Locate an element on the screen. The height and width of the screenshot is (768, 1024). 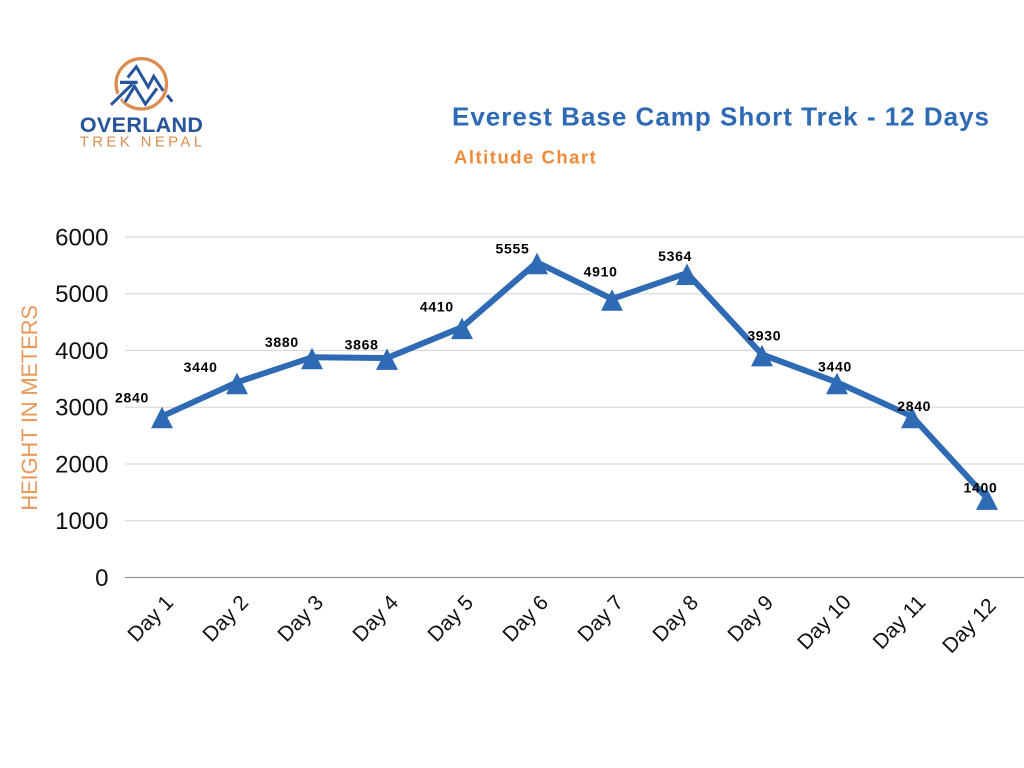
svg-text: 6000 is located at coordinates (81, 237).